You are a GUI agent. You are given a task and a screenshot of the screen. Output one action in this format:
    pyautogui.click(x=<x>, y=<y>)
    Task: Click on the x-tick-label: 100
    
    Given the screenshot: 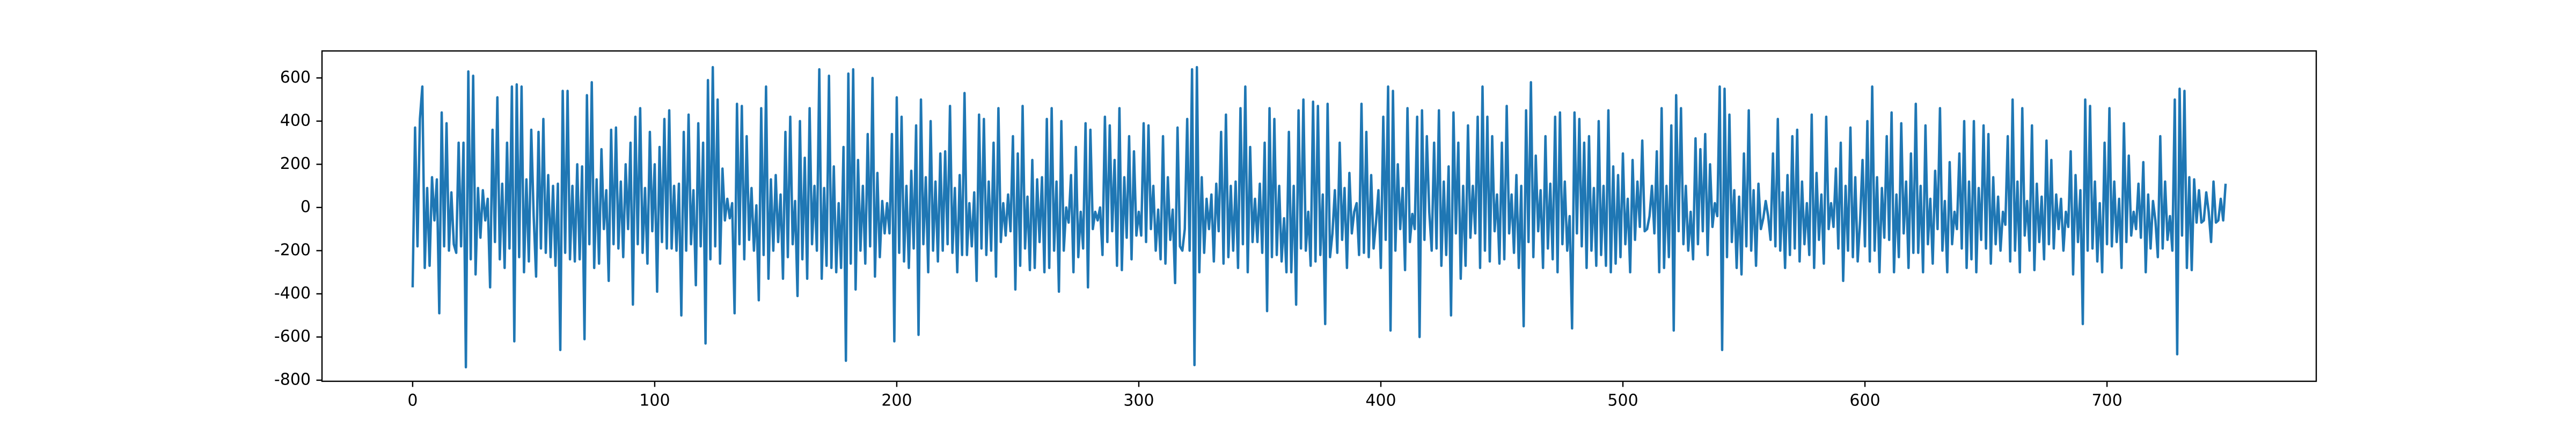 What is the action you would take?
    pyautogui.click(x=654, y=400)
    